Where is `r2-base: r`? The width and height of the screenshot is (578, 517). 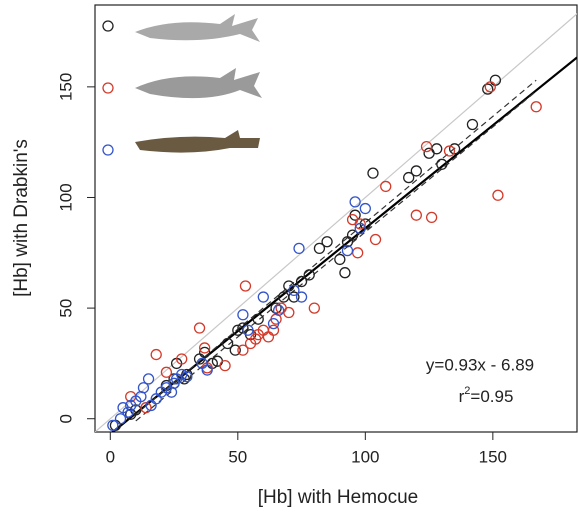
r2-base: r is located at coordinates (462, 396).